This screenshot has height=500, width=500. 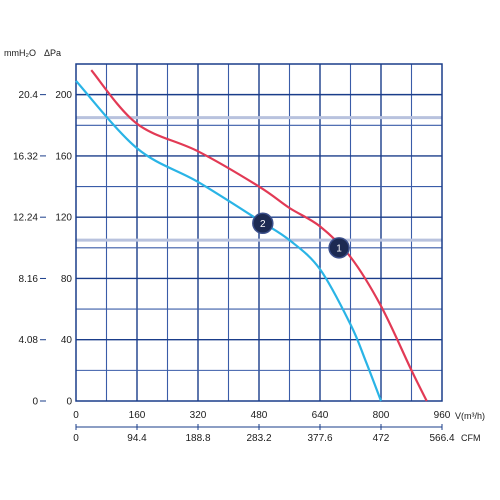 What do you see at coordinates (381, 415) in the screenshot?
I see `x-tick-label-m3h: 800` at bounding box center [381, 415].